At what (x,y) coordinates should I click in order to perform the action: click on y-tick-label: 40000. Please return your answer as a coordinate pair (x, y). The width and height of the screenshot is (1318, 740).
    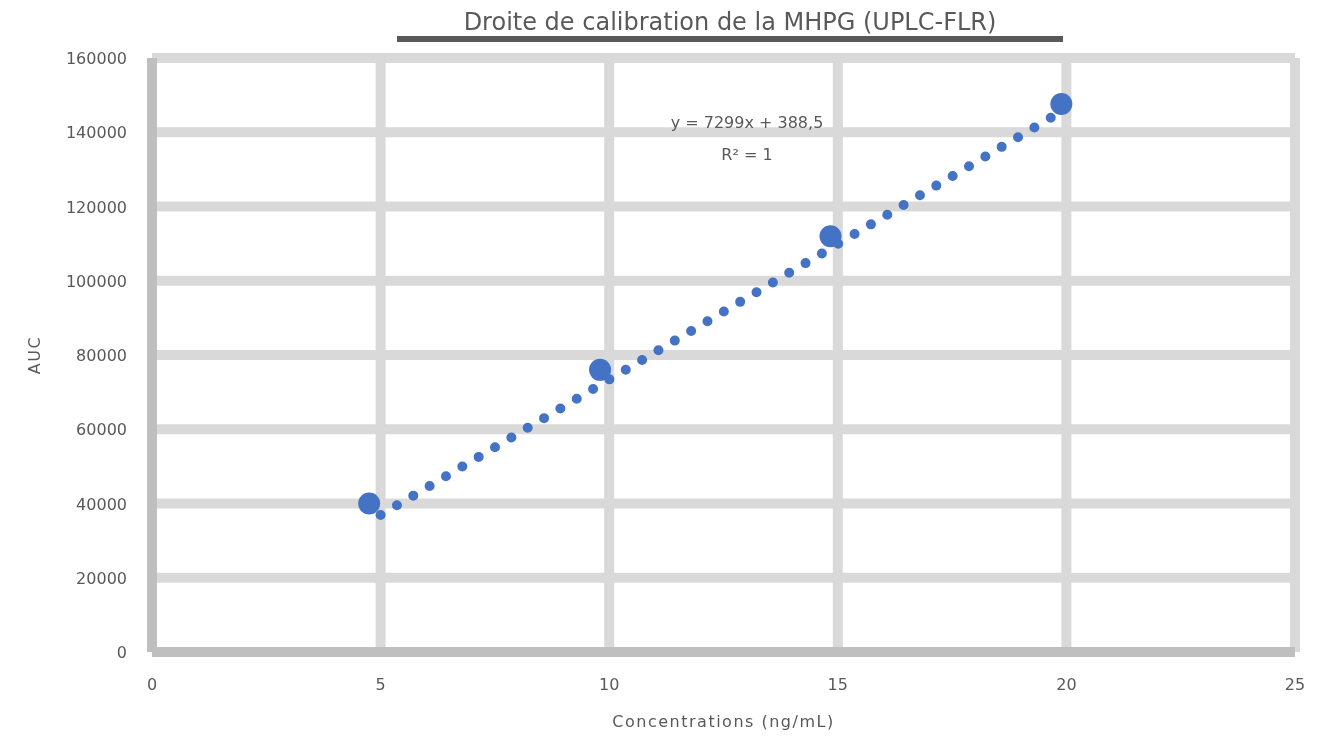
    Looking at the image, I should click on (101, 504).